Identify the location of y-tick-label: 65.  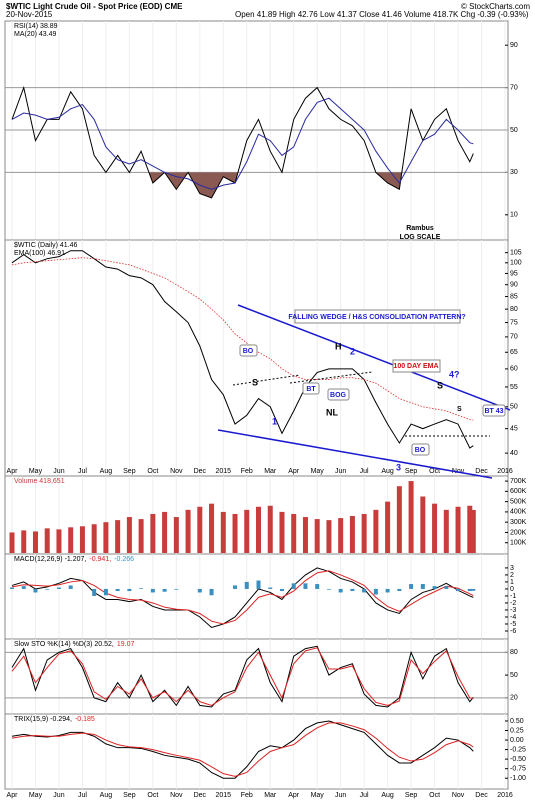
(514, 352).